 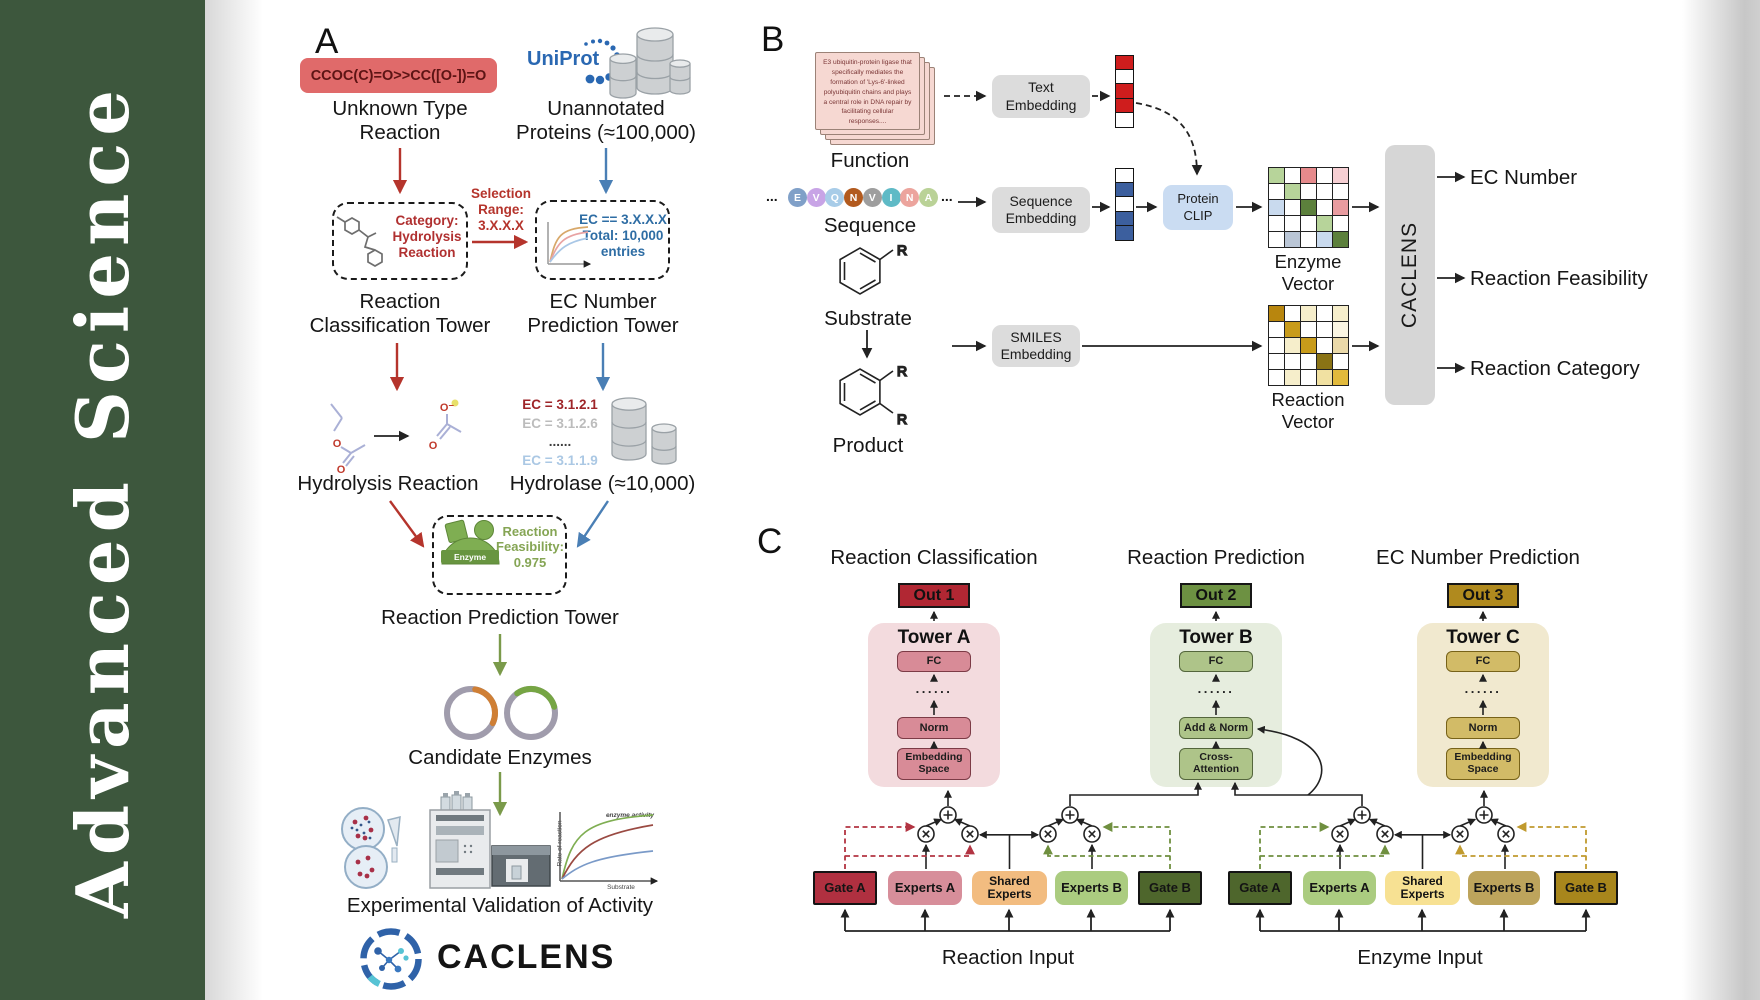 I want to click on tower-a-embedding-space: Embedding Space, so click(x=934, y=764).